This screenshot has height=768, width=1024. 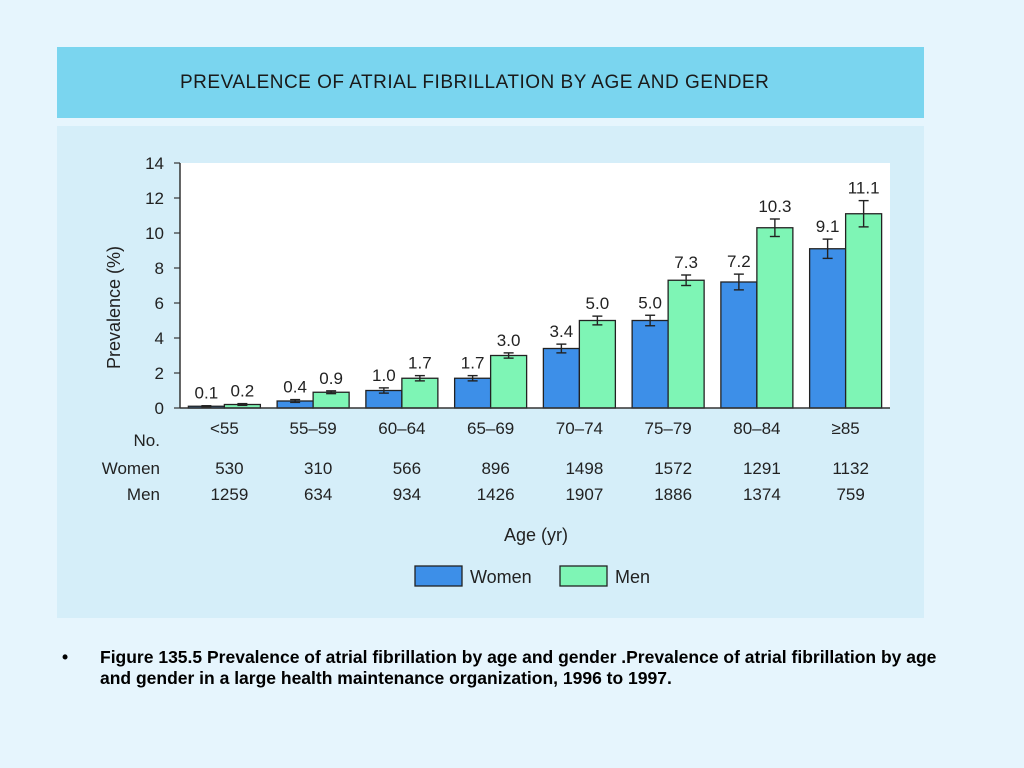 What do you see at coordinates (159, 338) in the screenshot?
I see `y-tick-label: 4` at bounding box center [159, 338].